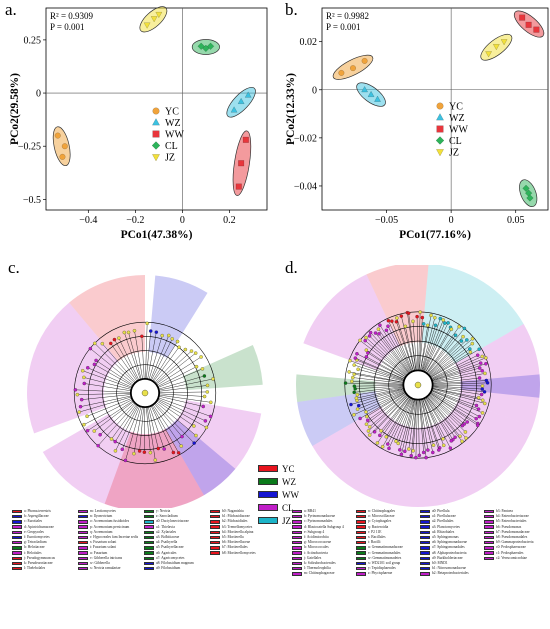  I want to click on taxa-label: m: Chitinophagaceae, so click(319, 573).